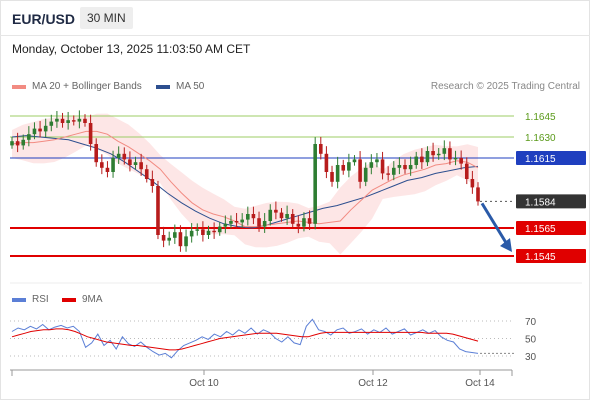 This screenshot has width=590, height=400. Describe the element at coordinates (19, 86) in the screenshot. I see `ma20-swatch` at that location.